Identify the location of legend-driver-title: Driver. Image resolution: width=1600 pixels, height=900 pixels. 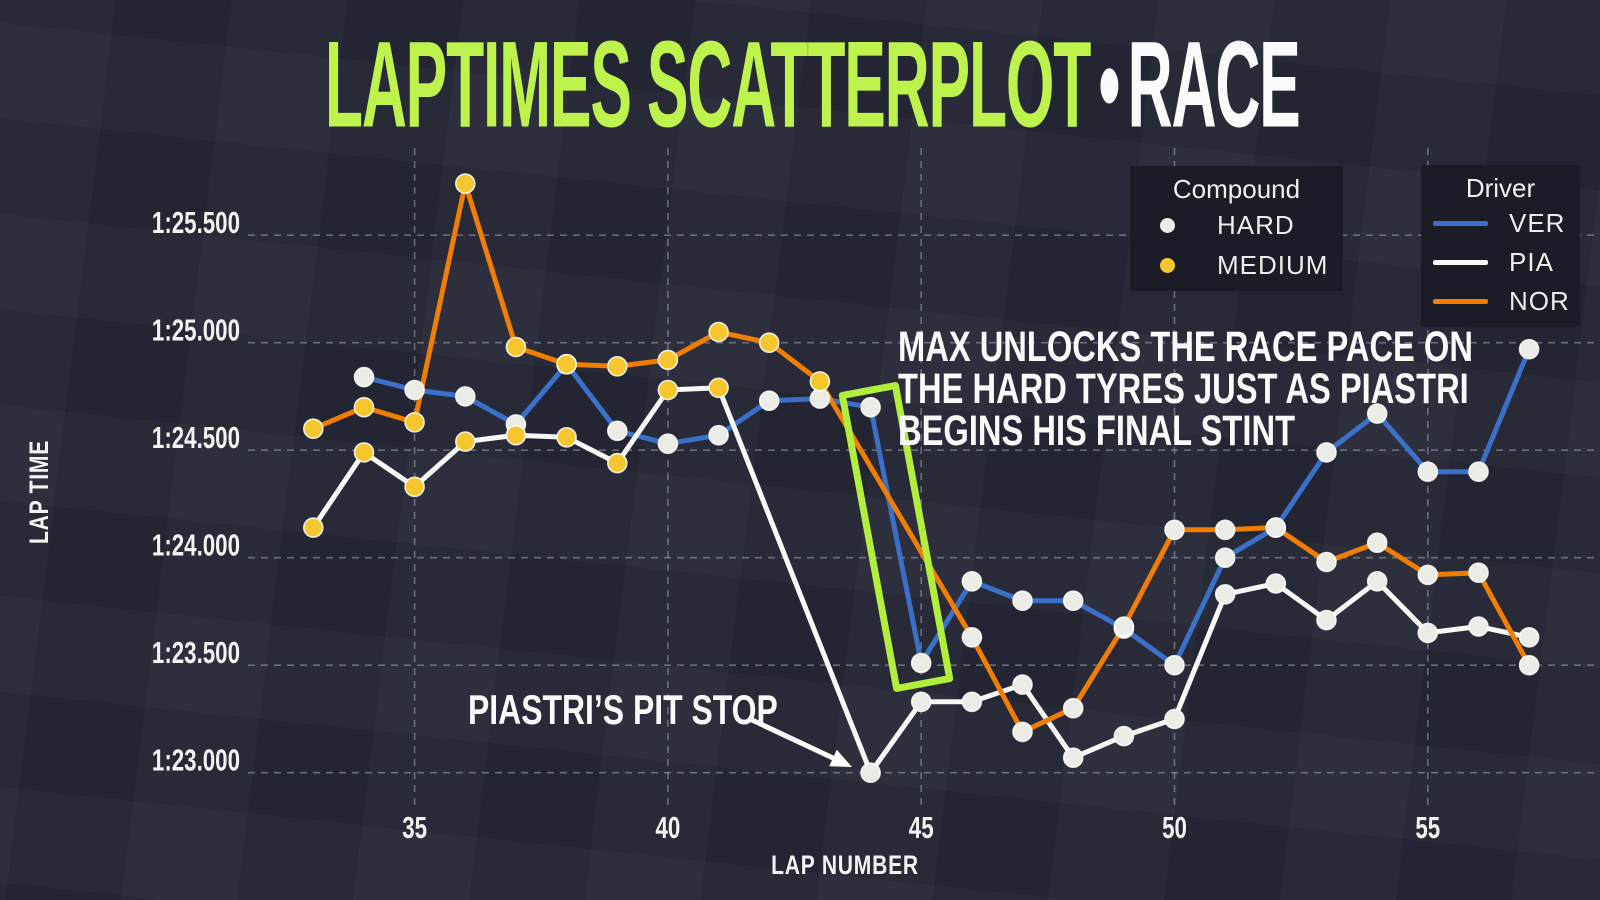
(1500, 188).